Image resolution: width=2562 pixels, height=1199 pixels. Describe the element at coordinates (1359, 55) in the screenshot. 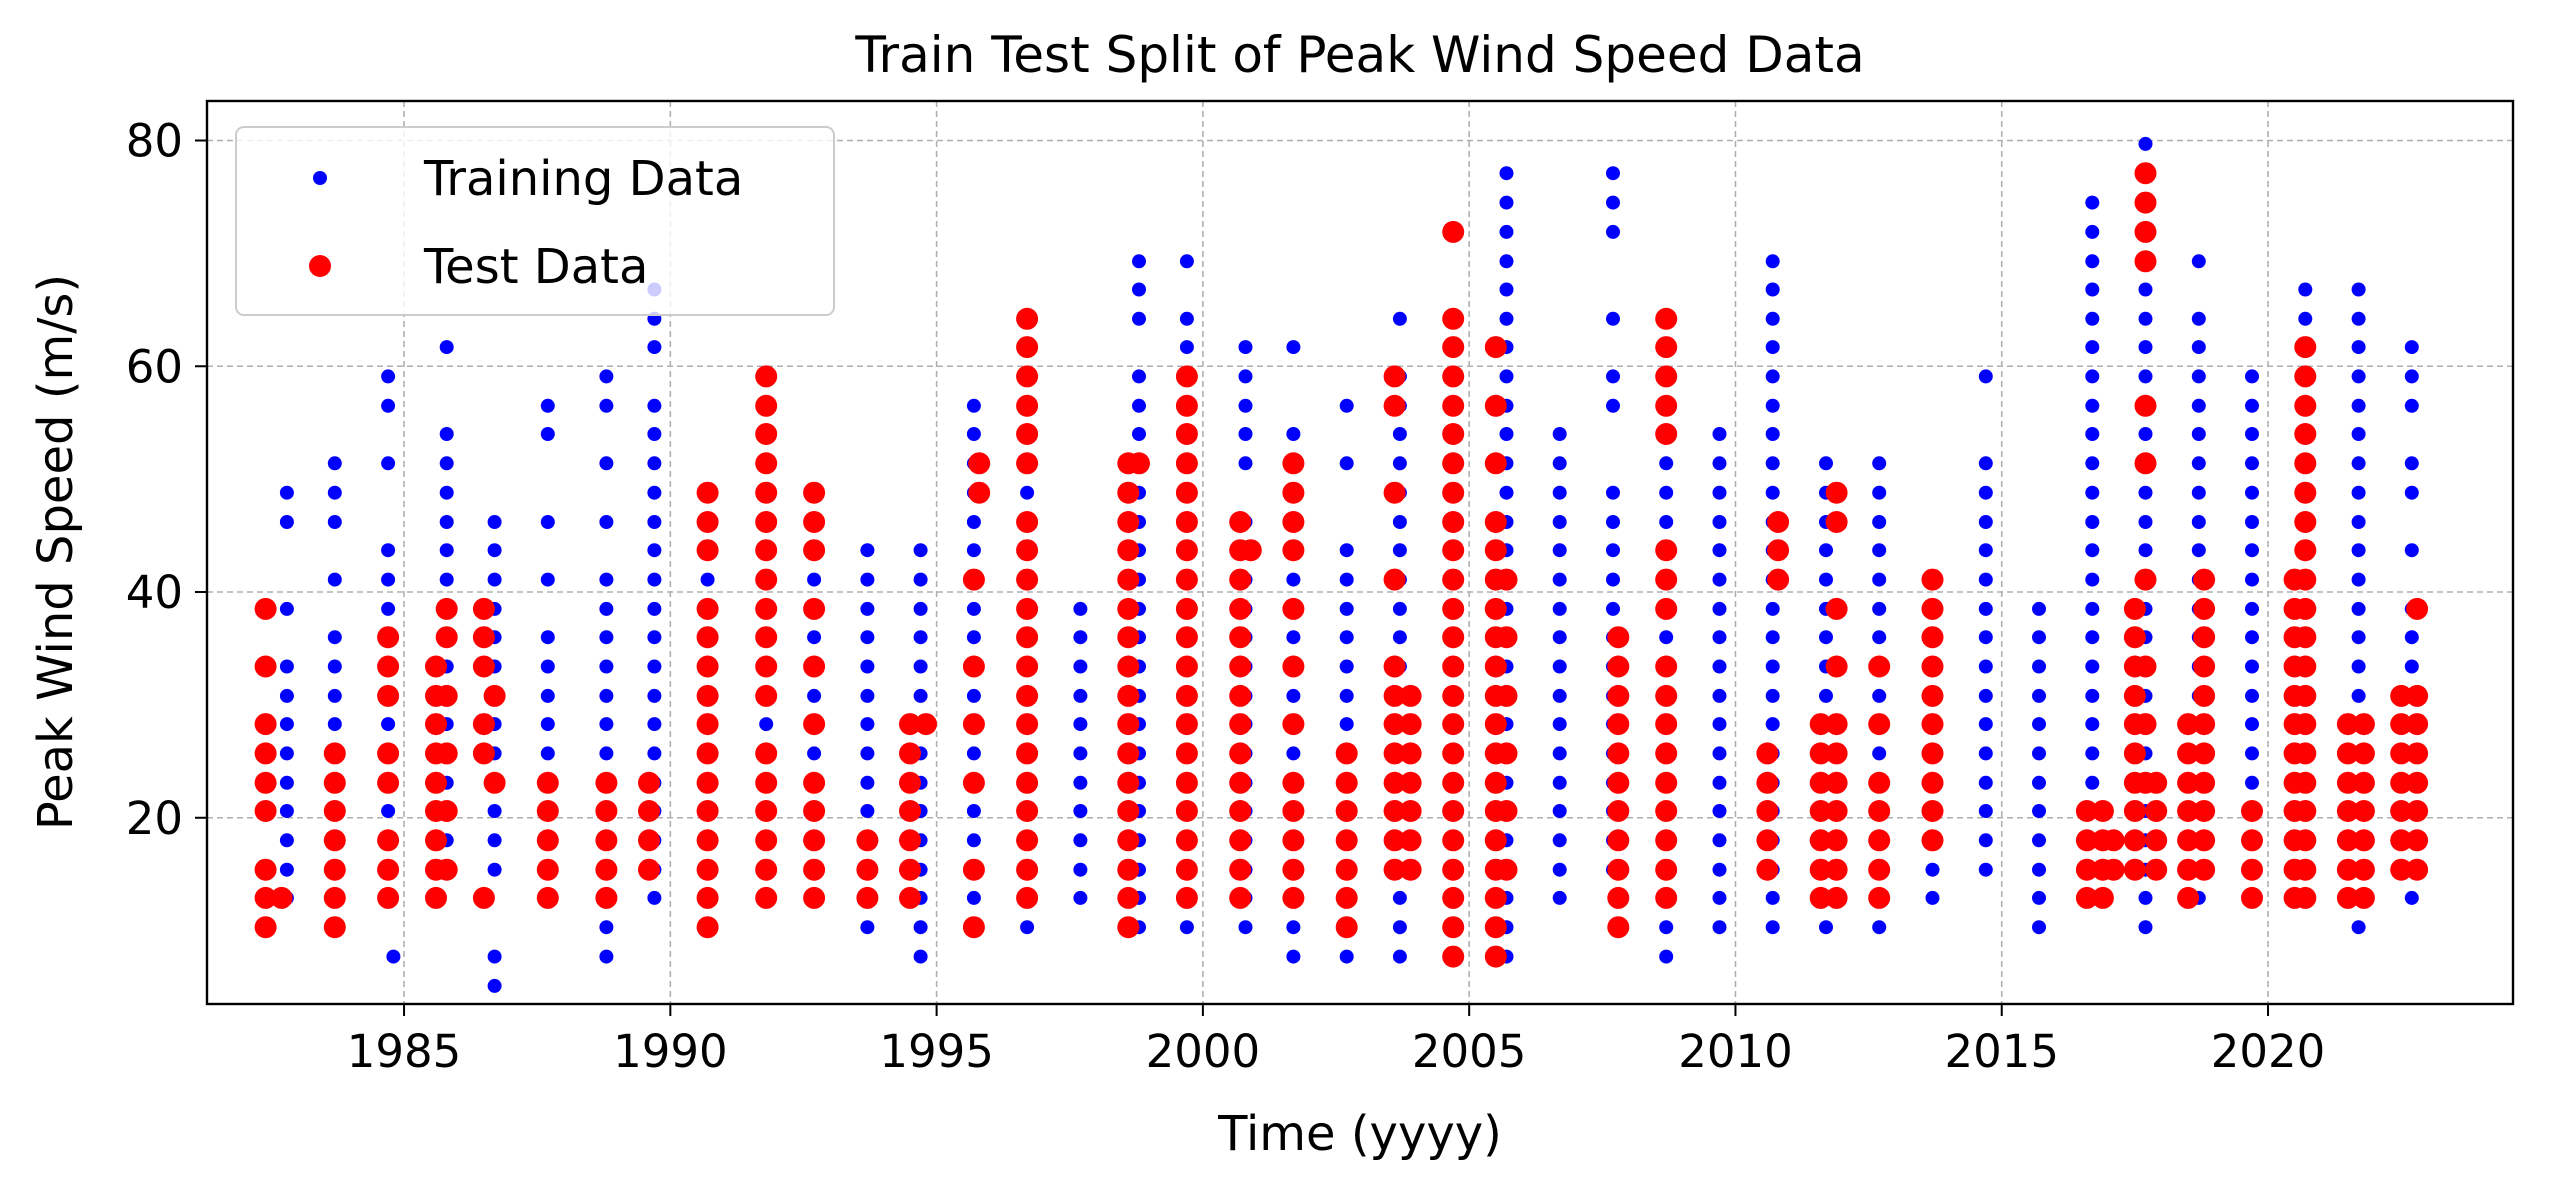

I see `chart-title: Train Test Split of Peak Wind Speed Data` at that location.